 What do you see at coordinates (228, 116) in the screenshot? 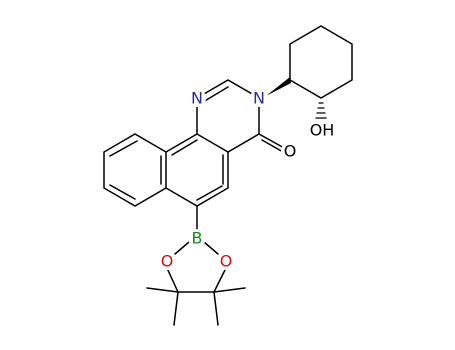
I see `ring-pyrimidinone` at bounding box center [228, 116].